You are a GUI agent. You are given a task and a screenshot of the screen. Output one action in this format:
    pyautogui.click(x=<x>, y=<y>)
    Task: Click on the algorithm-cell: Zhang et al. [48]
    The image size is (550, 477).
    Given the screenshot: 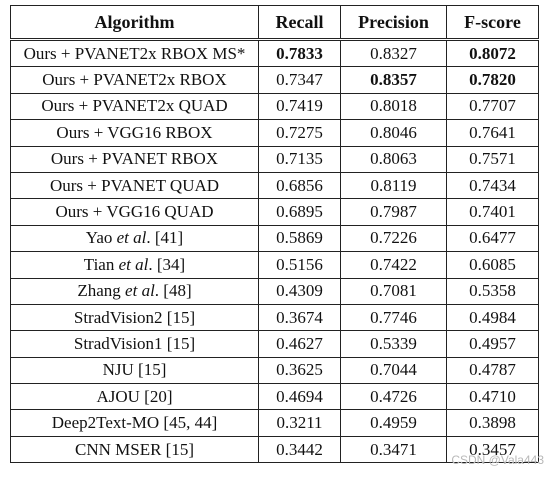 What is the action you would take?
    pyautogui.click(x=134, y=291)
    